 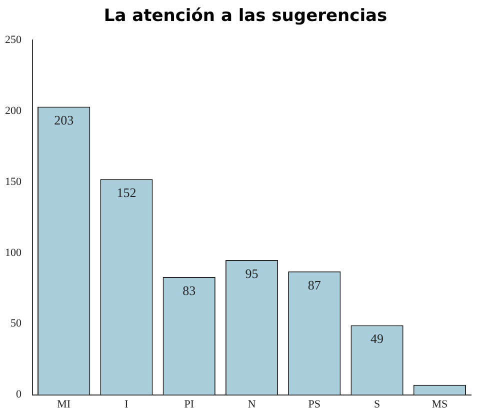 What do you see at coordinates (19, 394) in the screenshot?
I see `y-tick-label: 0` at bounding box center [19, 394].